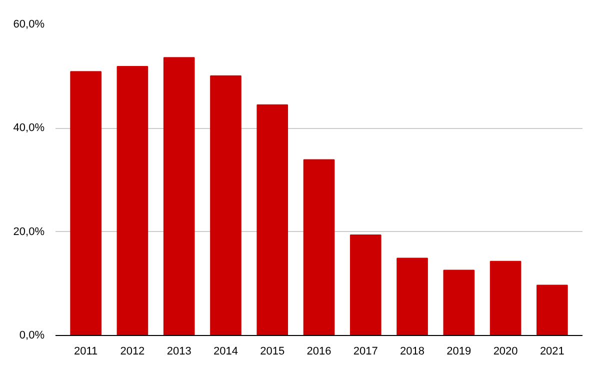 The height and width of the screenshot is (371, 600). I want to click on x-tick-label: 2012, so click(132, 352).